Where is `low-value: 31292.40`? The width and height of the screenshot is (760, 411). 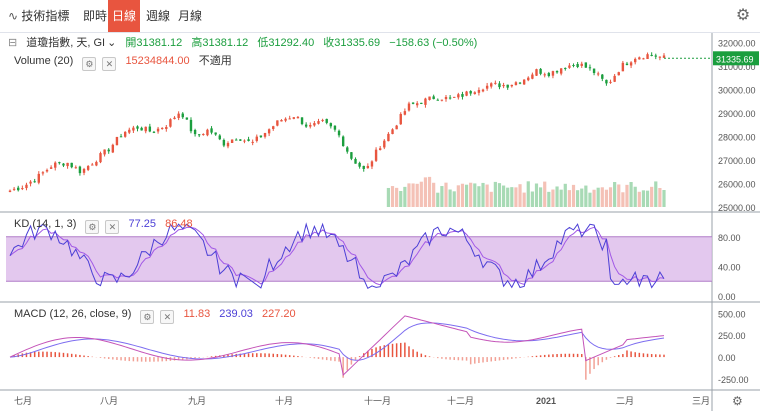
low-value: 31292.40 is located at coordinates (291, 43).